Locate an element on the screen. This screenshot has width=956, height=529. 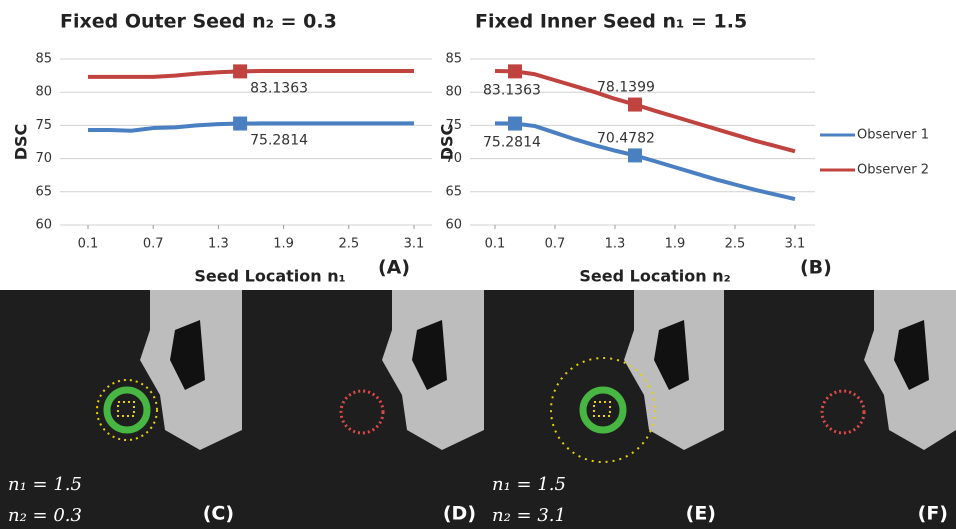
panel-f is located at coordinates (840, 409).